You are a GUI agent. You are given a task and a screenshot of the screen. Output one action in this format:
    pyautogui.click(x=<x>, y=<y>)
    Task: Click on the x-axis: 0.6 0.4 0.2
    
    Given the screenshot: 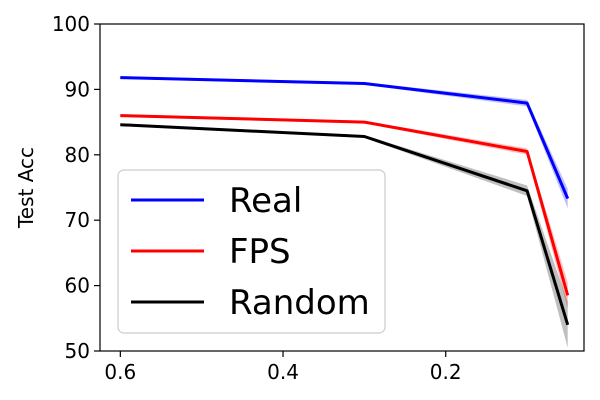 What is the action you would take?
    pyautogui.click(x=283, y=367)
    